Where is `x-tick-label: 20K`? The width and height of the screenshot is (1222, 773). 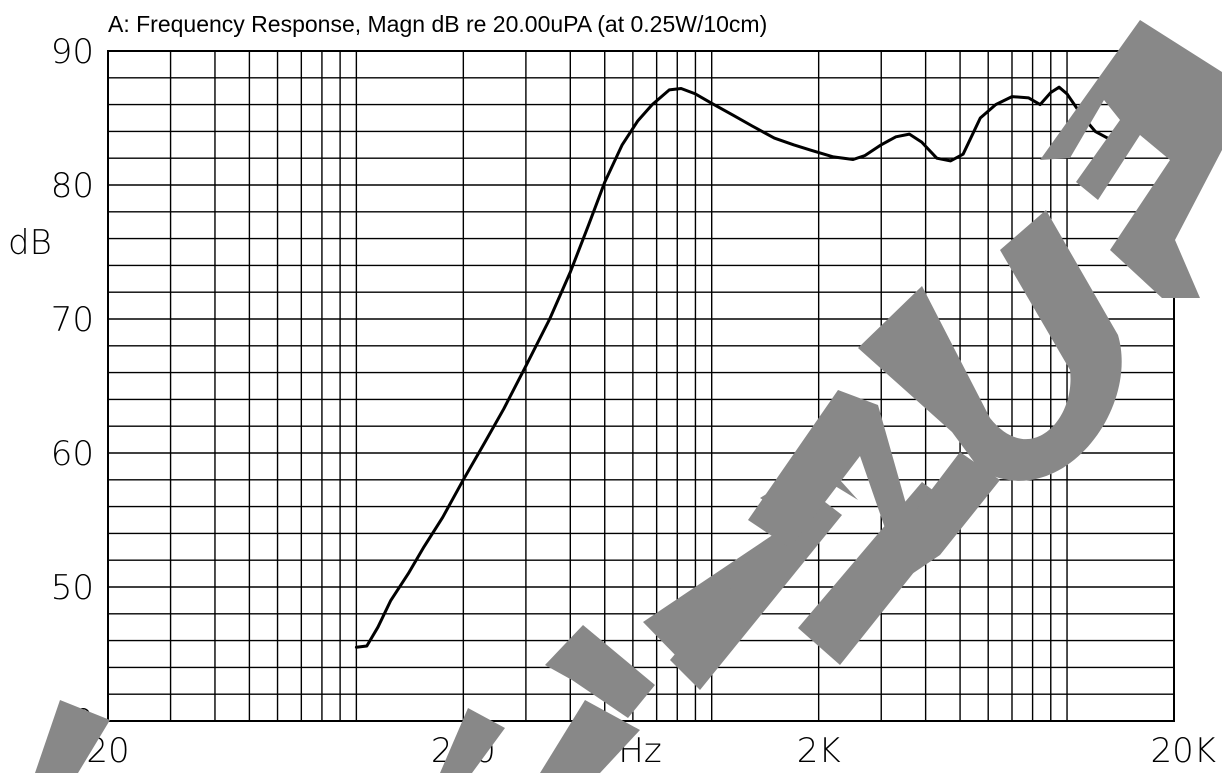 x-tick-label: 20K is located at coordinates (1183, 751).